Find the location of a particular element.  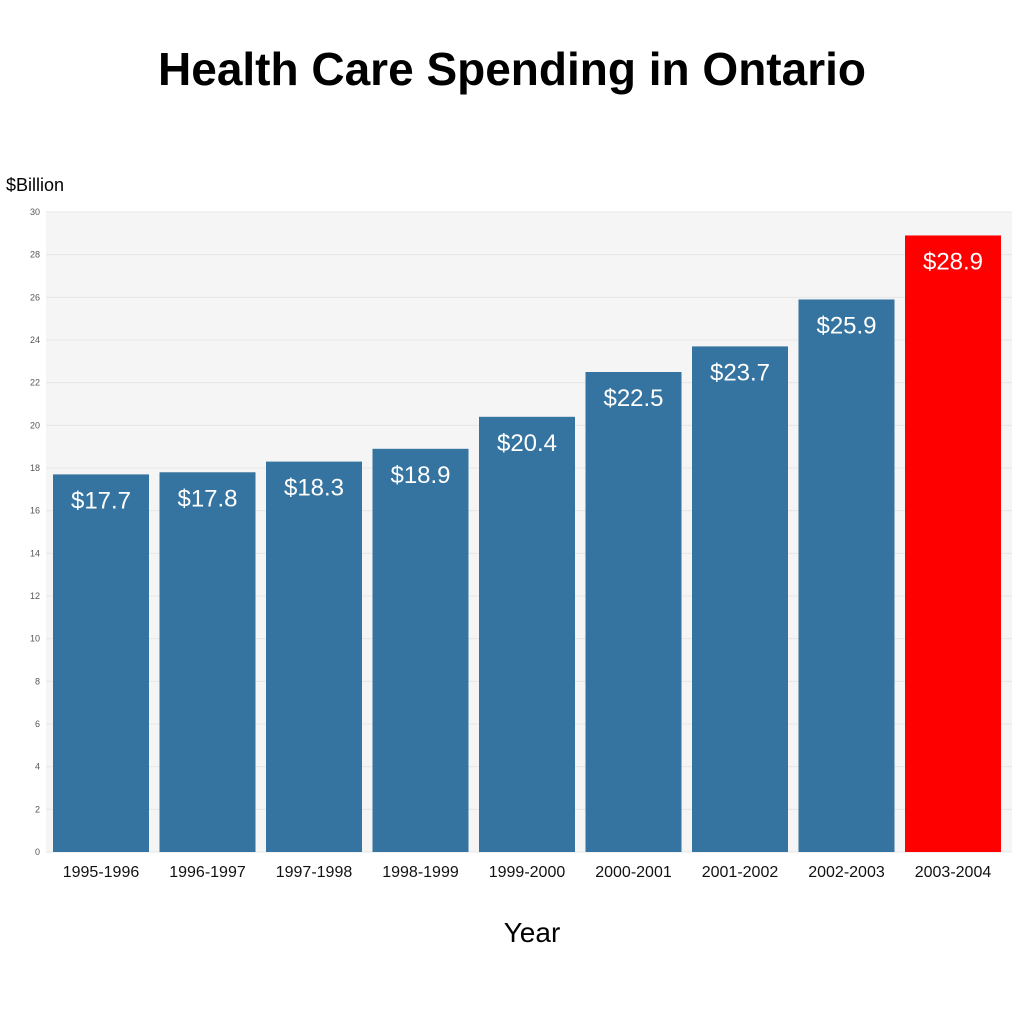

y-tick-label: 0 is located at coordinates (37, 852).